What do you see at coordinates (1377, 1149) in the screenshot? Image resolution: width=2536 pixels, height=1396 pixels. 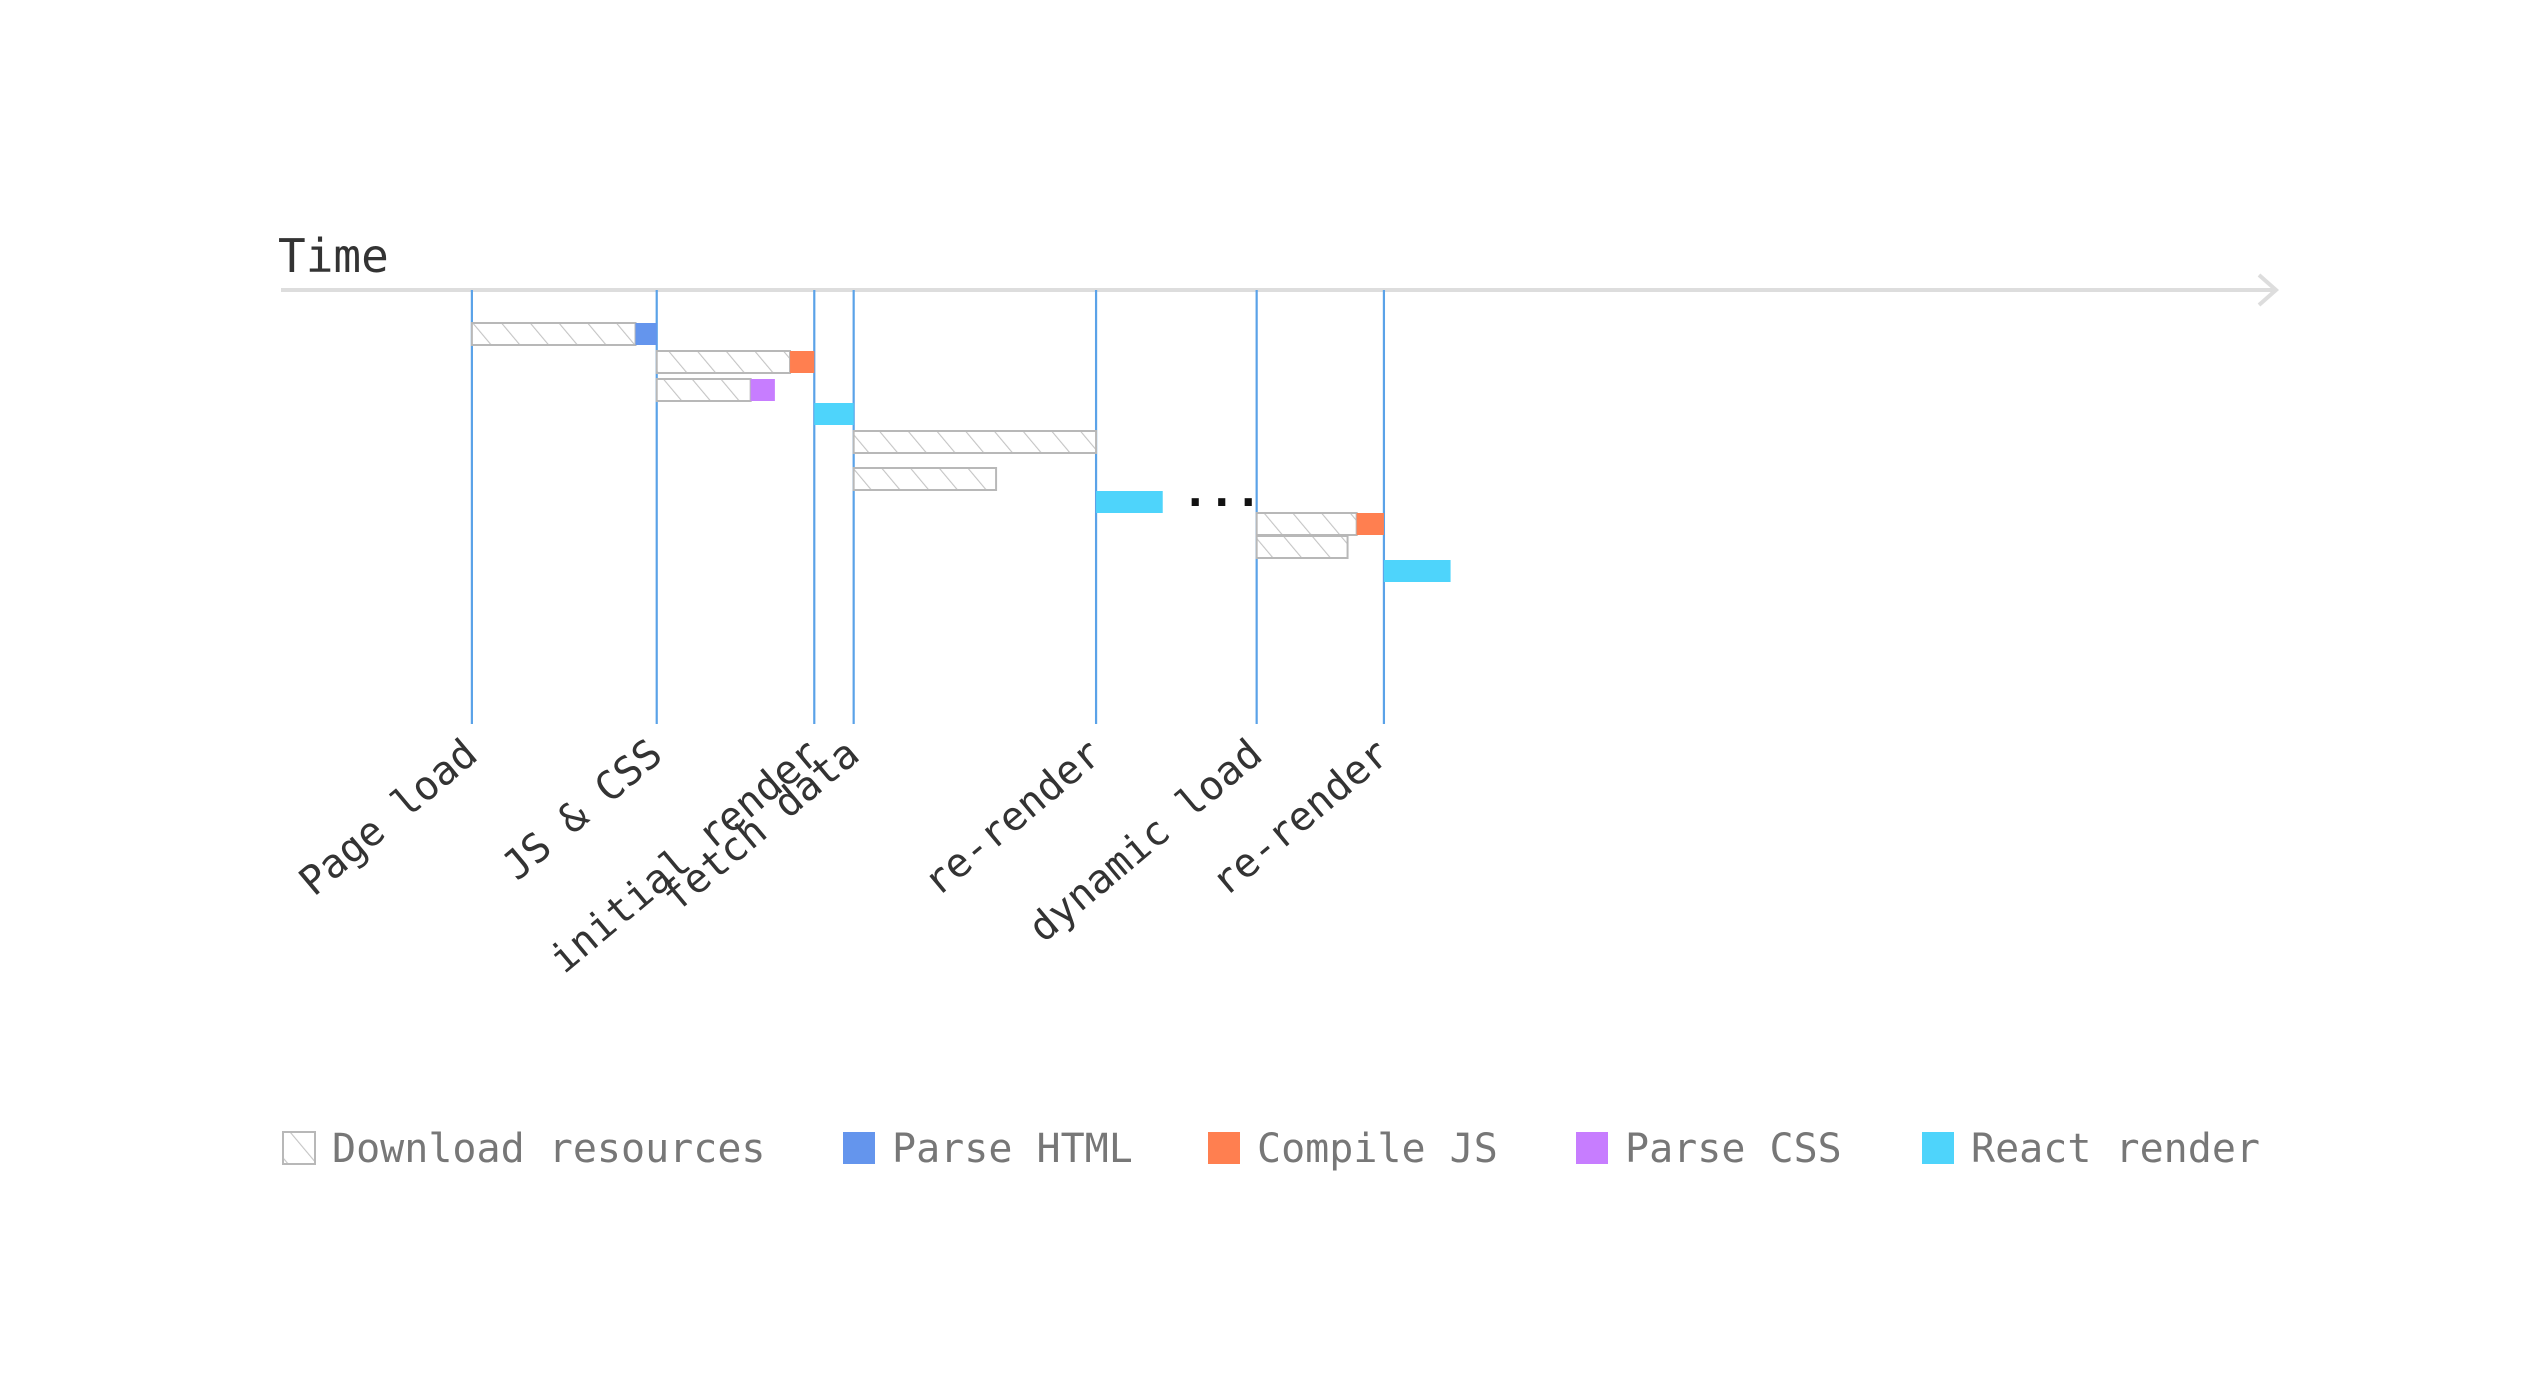 I see `legend-label: Compile JS` at bounding box center [1377, 1149].